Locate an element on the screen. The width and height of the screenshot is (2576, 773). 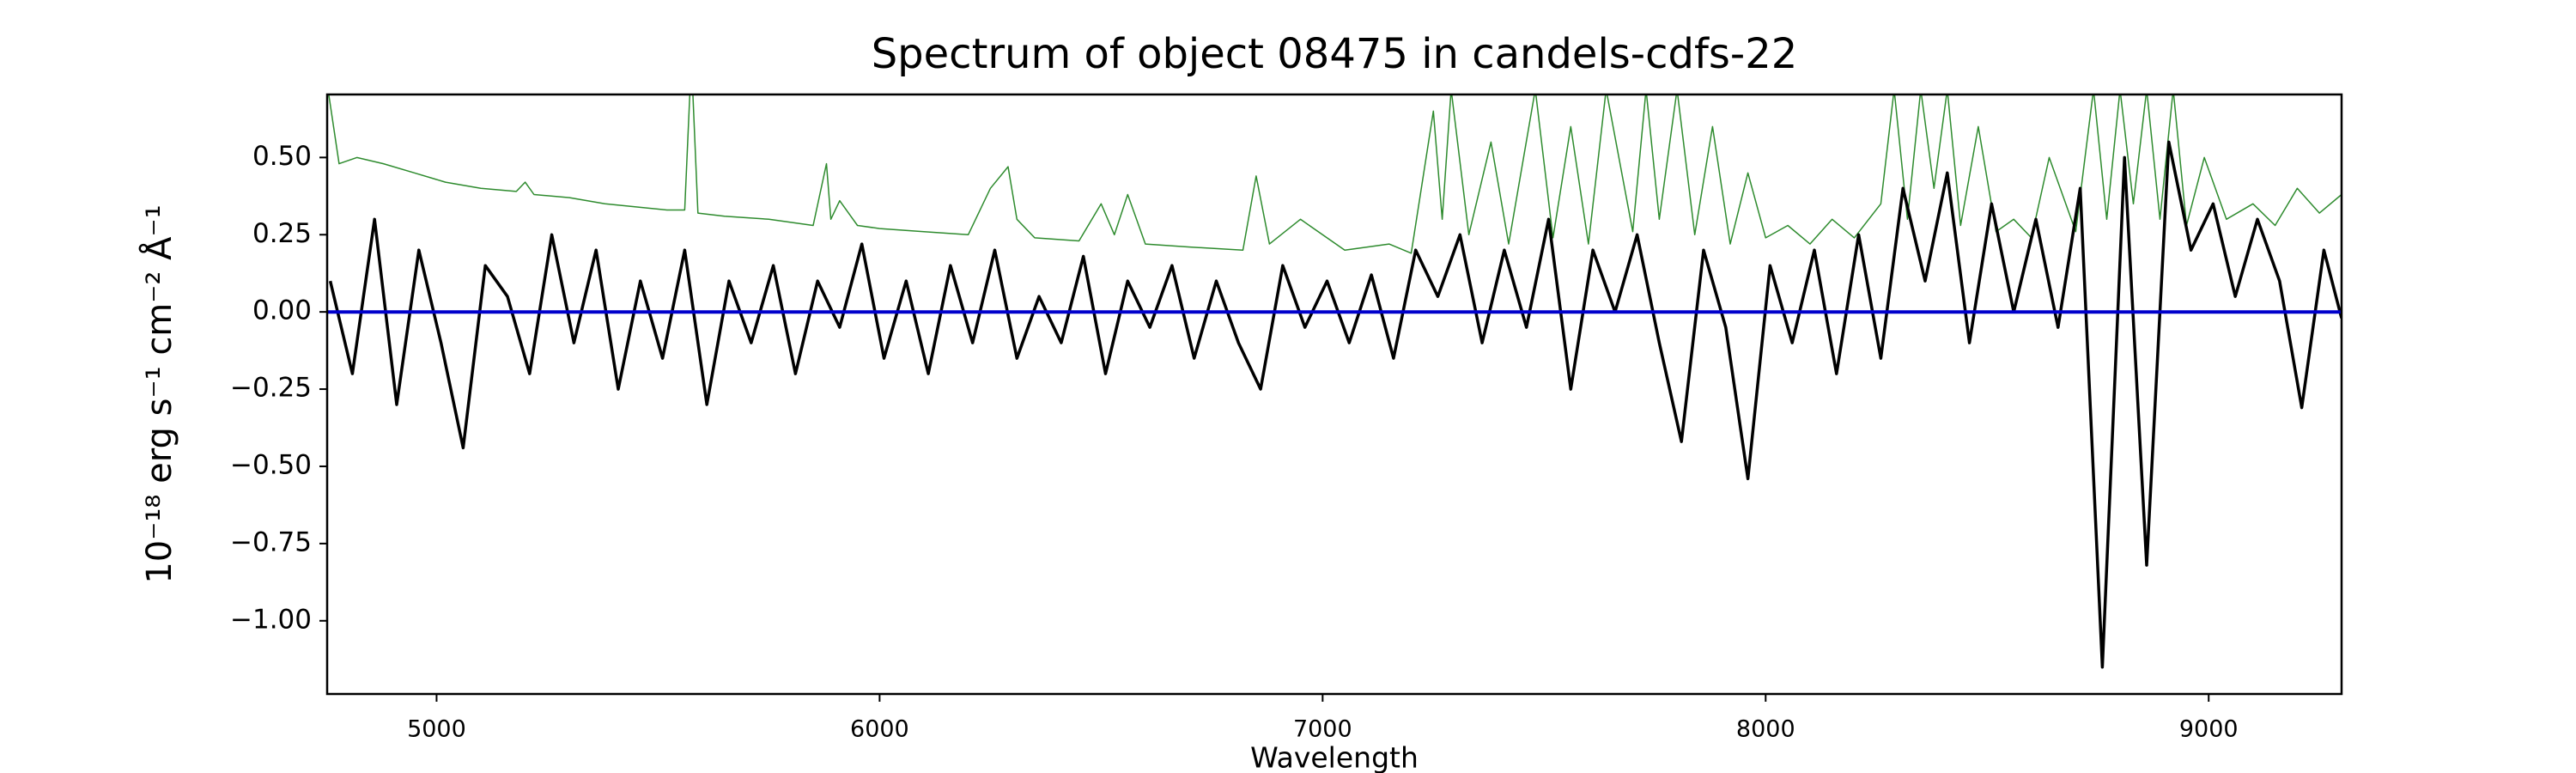
y-axis-label: 10⁻¹⁸ erg s⁻¹ cm⁻² Å⁻¹ is located at coordinates (159, 393).